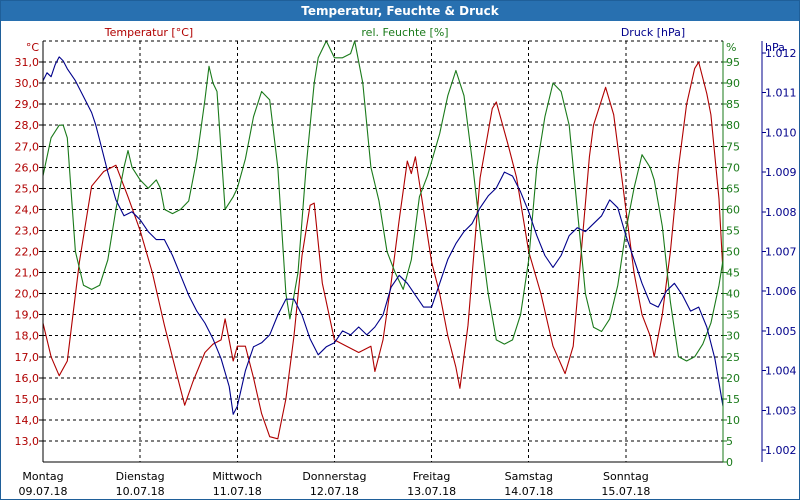 This screenshot has width=800, height=500. Describe the element at coordinates (733, 146) in the screenshot. I see `humidity-tick-label: 75` at that location.